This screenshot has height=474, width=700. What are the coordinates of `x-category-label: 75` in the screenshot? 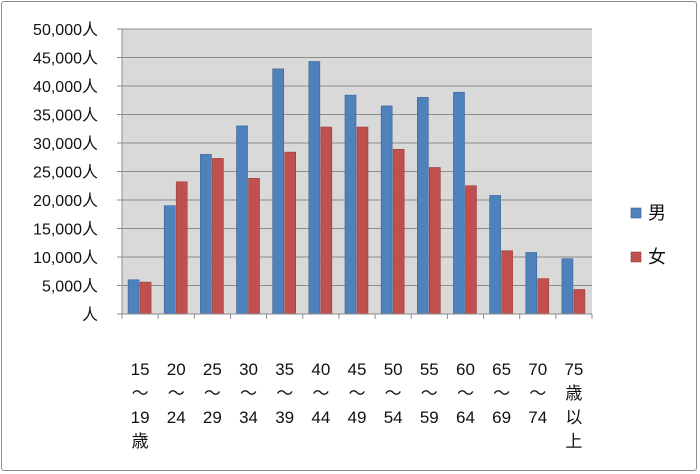 It's located at (573, 369).